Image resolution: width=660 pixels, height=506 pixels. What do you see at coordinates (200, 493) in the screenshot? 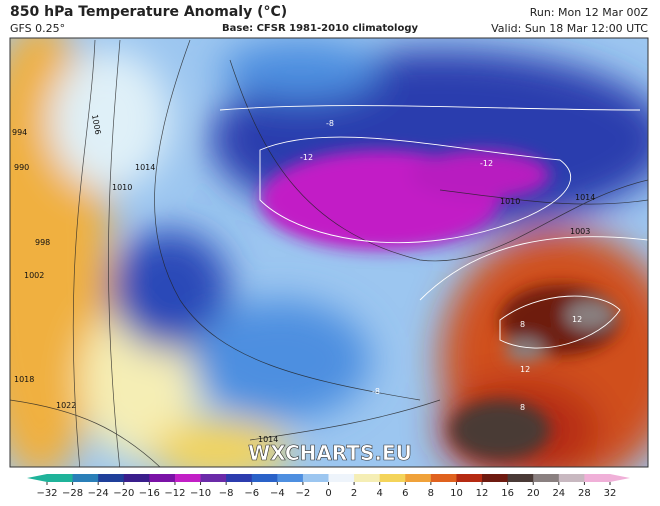
I see `colorbar-tick-label: −10` at bounding box center [200, 493].